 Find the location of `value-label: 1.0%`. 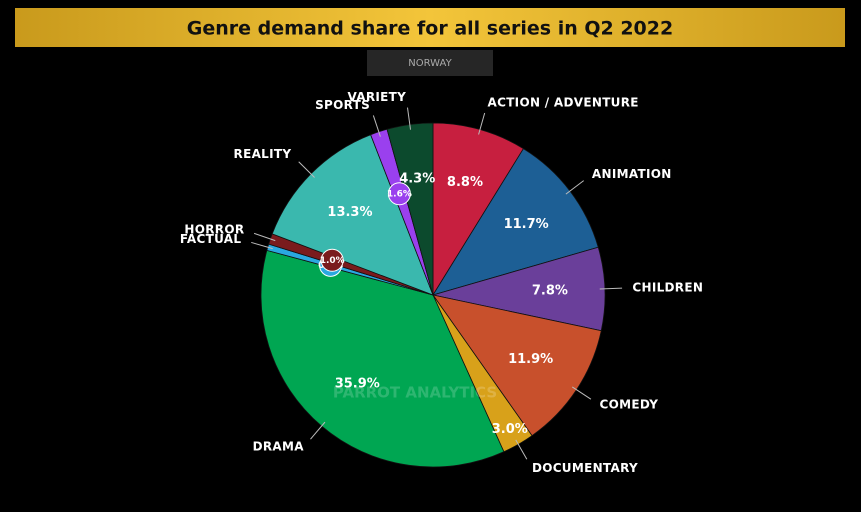

value-label: 1.0% is located at coordinates (332, 261).